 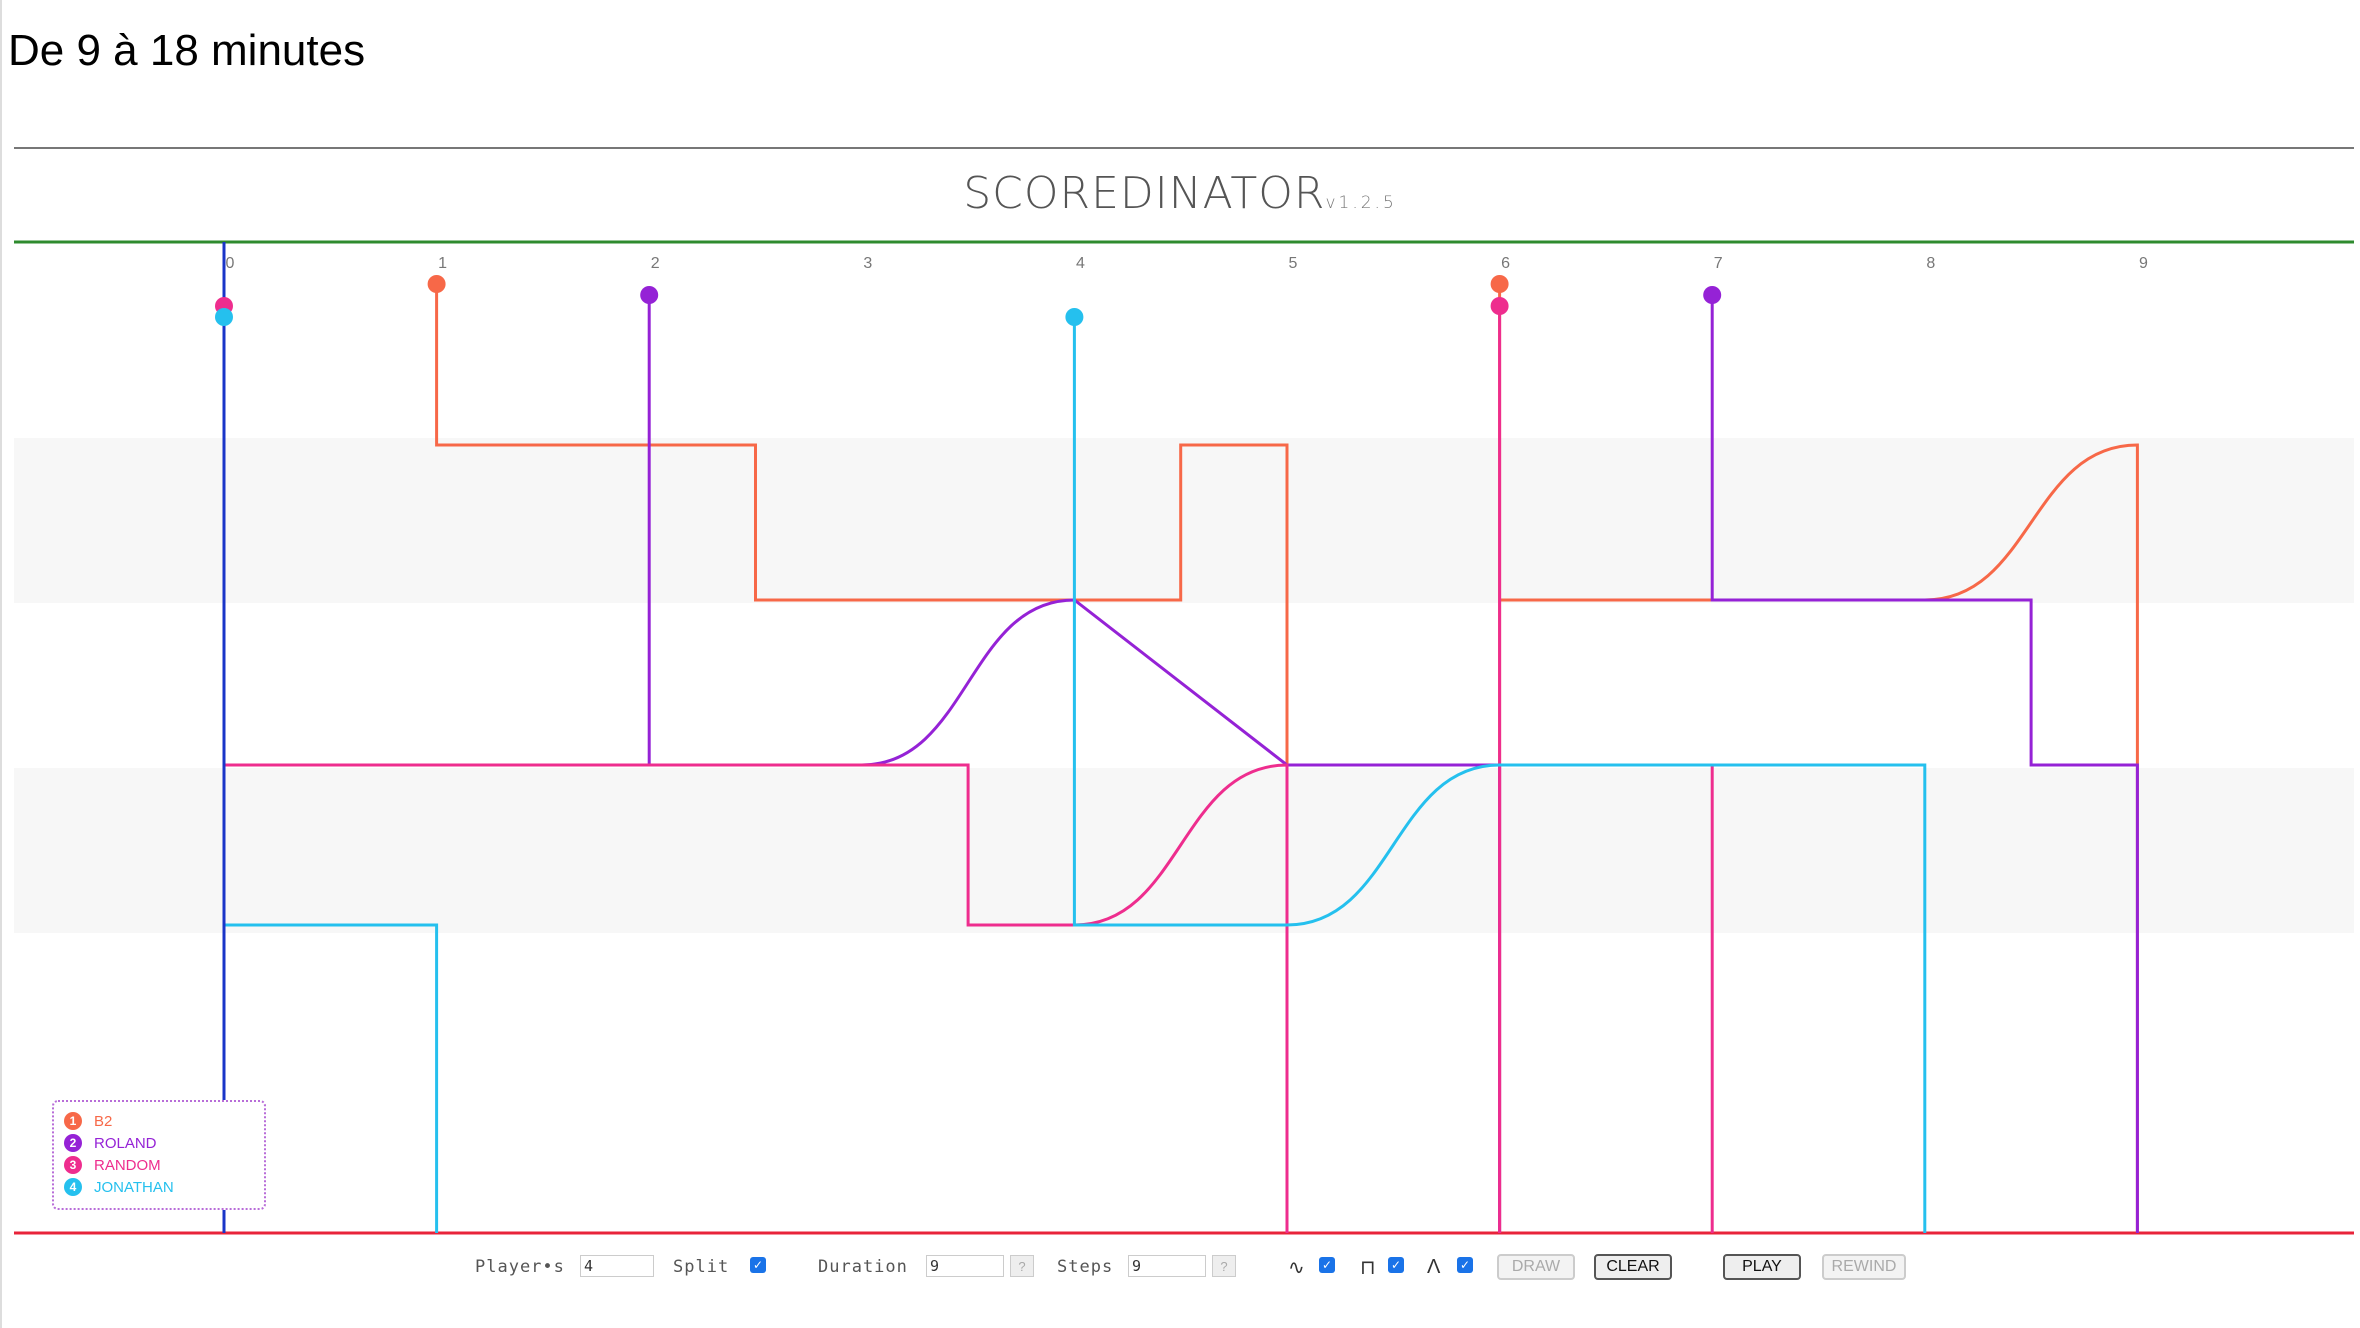 I want to click on app-version: v1.2.5, so click(x=1361, y=203).